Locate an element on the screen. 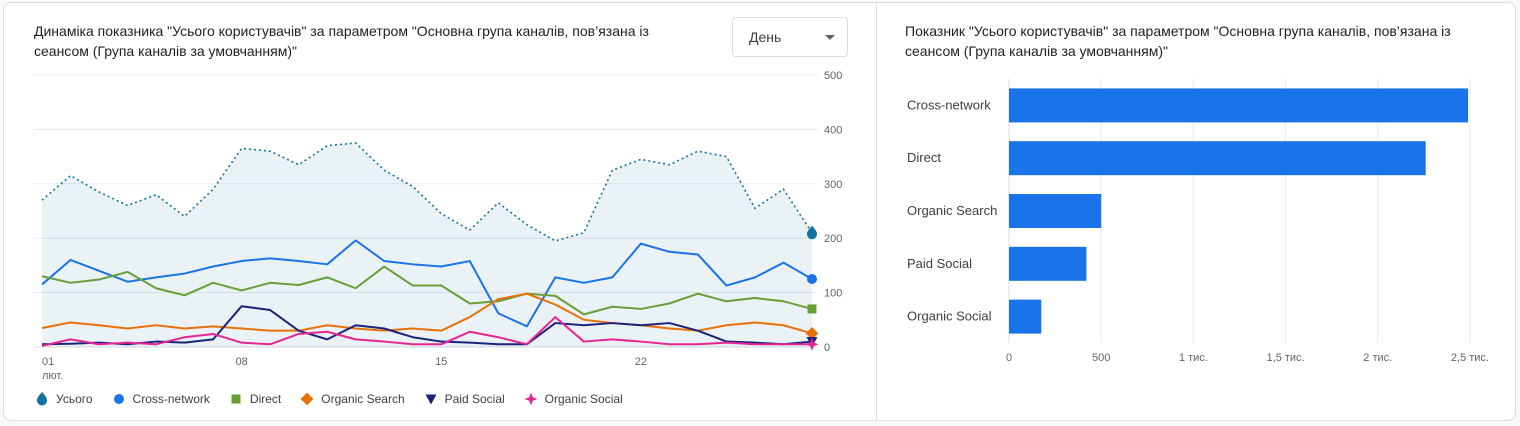 The image size is (1520, 426). bar-direct is located at coordinates (1217, 158).